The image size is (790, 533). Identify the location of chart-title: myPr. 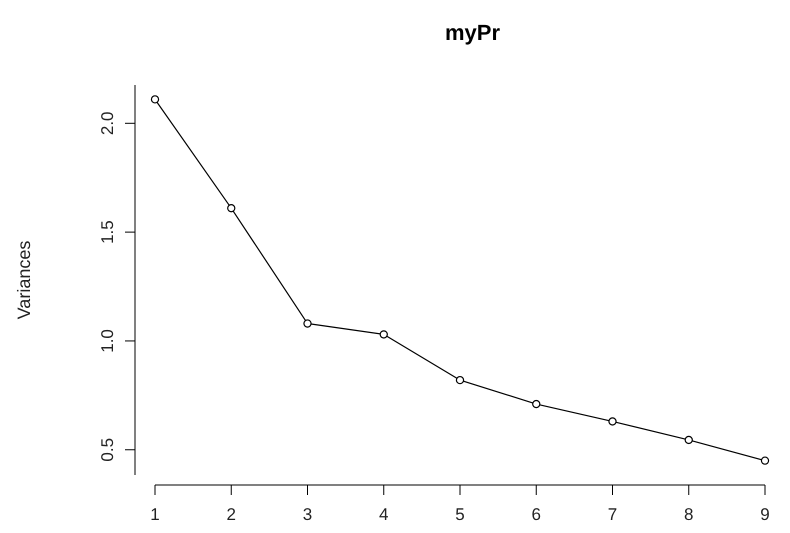
(472, 32).